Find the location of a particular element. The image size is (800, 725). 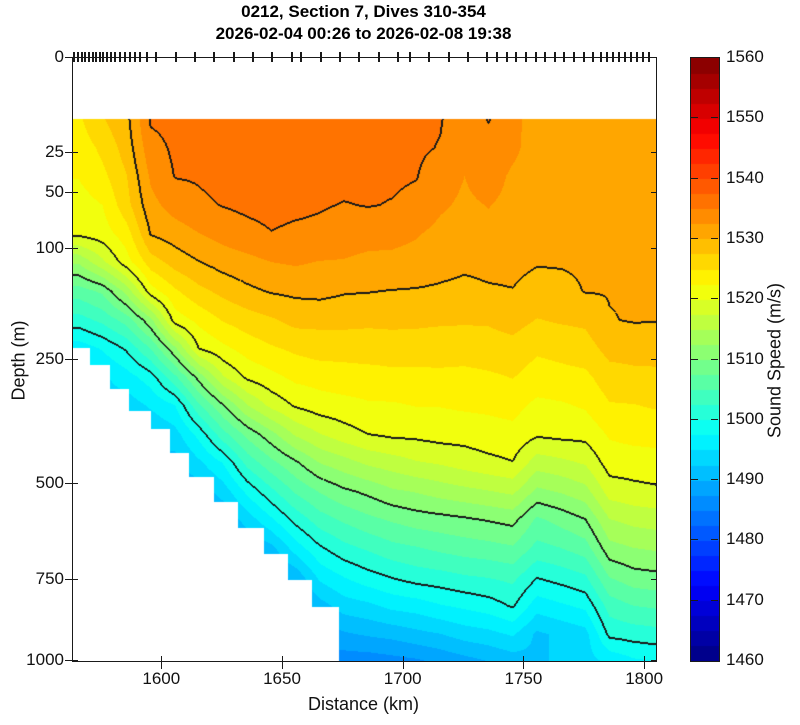

y-tick-label: 750 is located at coordinates (49, 579).